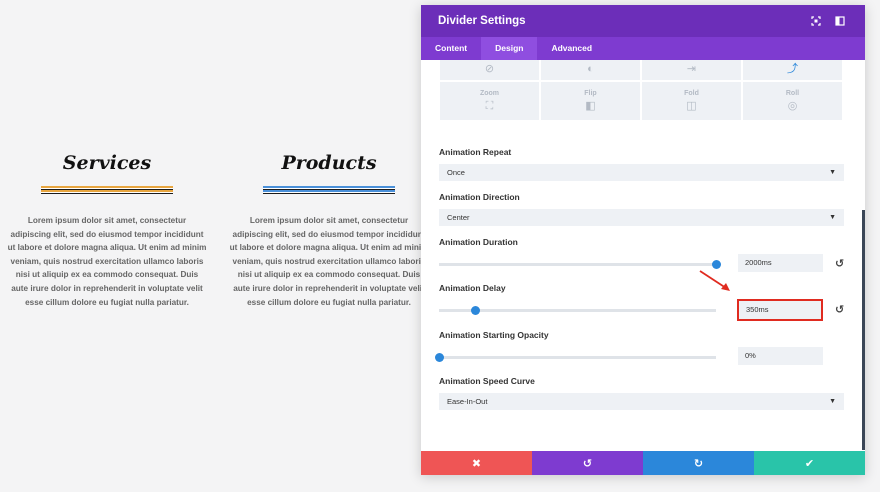 The width and height of the screenshot is (880, 492). I want to click on panel-footer: ✖ ↺ ↻ ✔, so click(643, 463).